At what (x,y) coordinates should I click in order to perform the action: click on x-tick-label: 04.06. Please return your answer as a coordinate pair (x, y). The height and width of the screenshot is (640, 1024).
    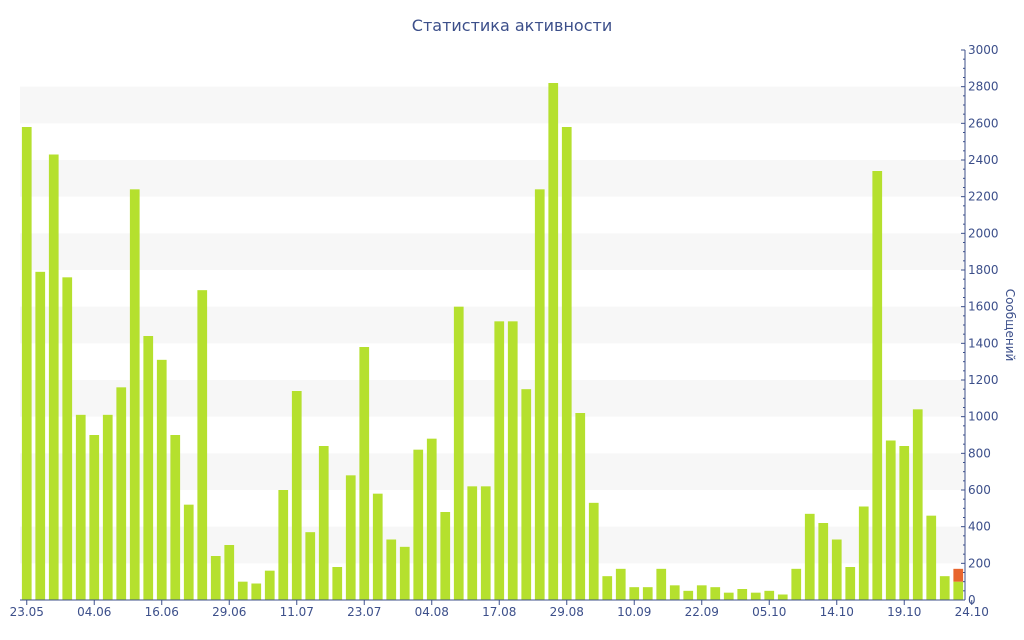
    Looking at the image, I should click on (94, 612).